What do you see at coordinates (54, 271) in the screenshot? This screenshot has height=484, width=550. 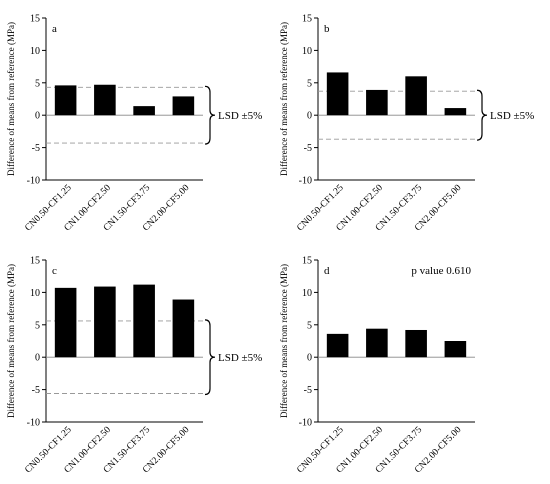 I see `panel-letter: c` at bounding box center [54, 271].